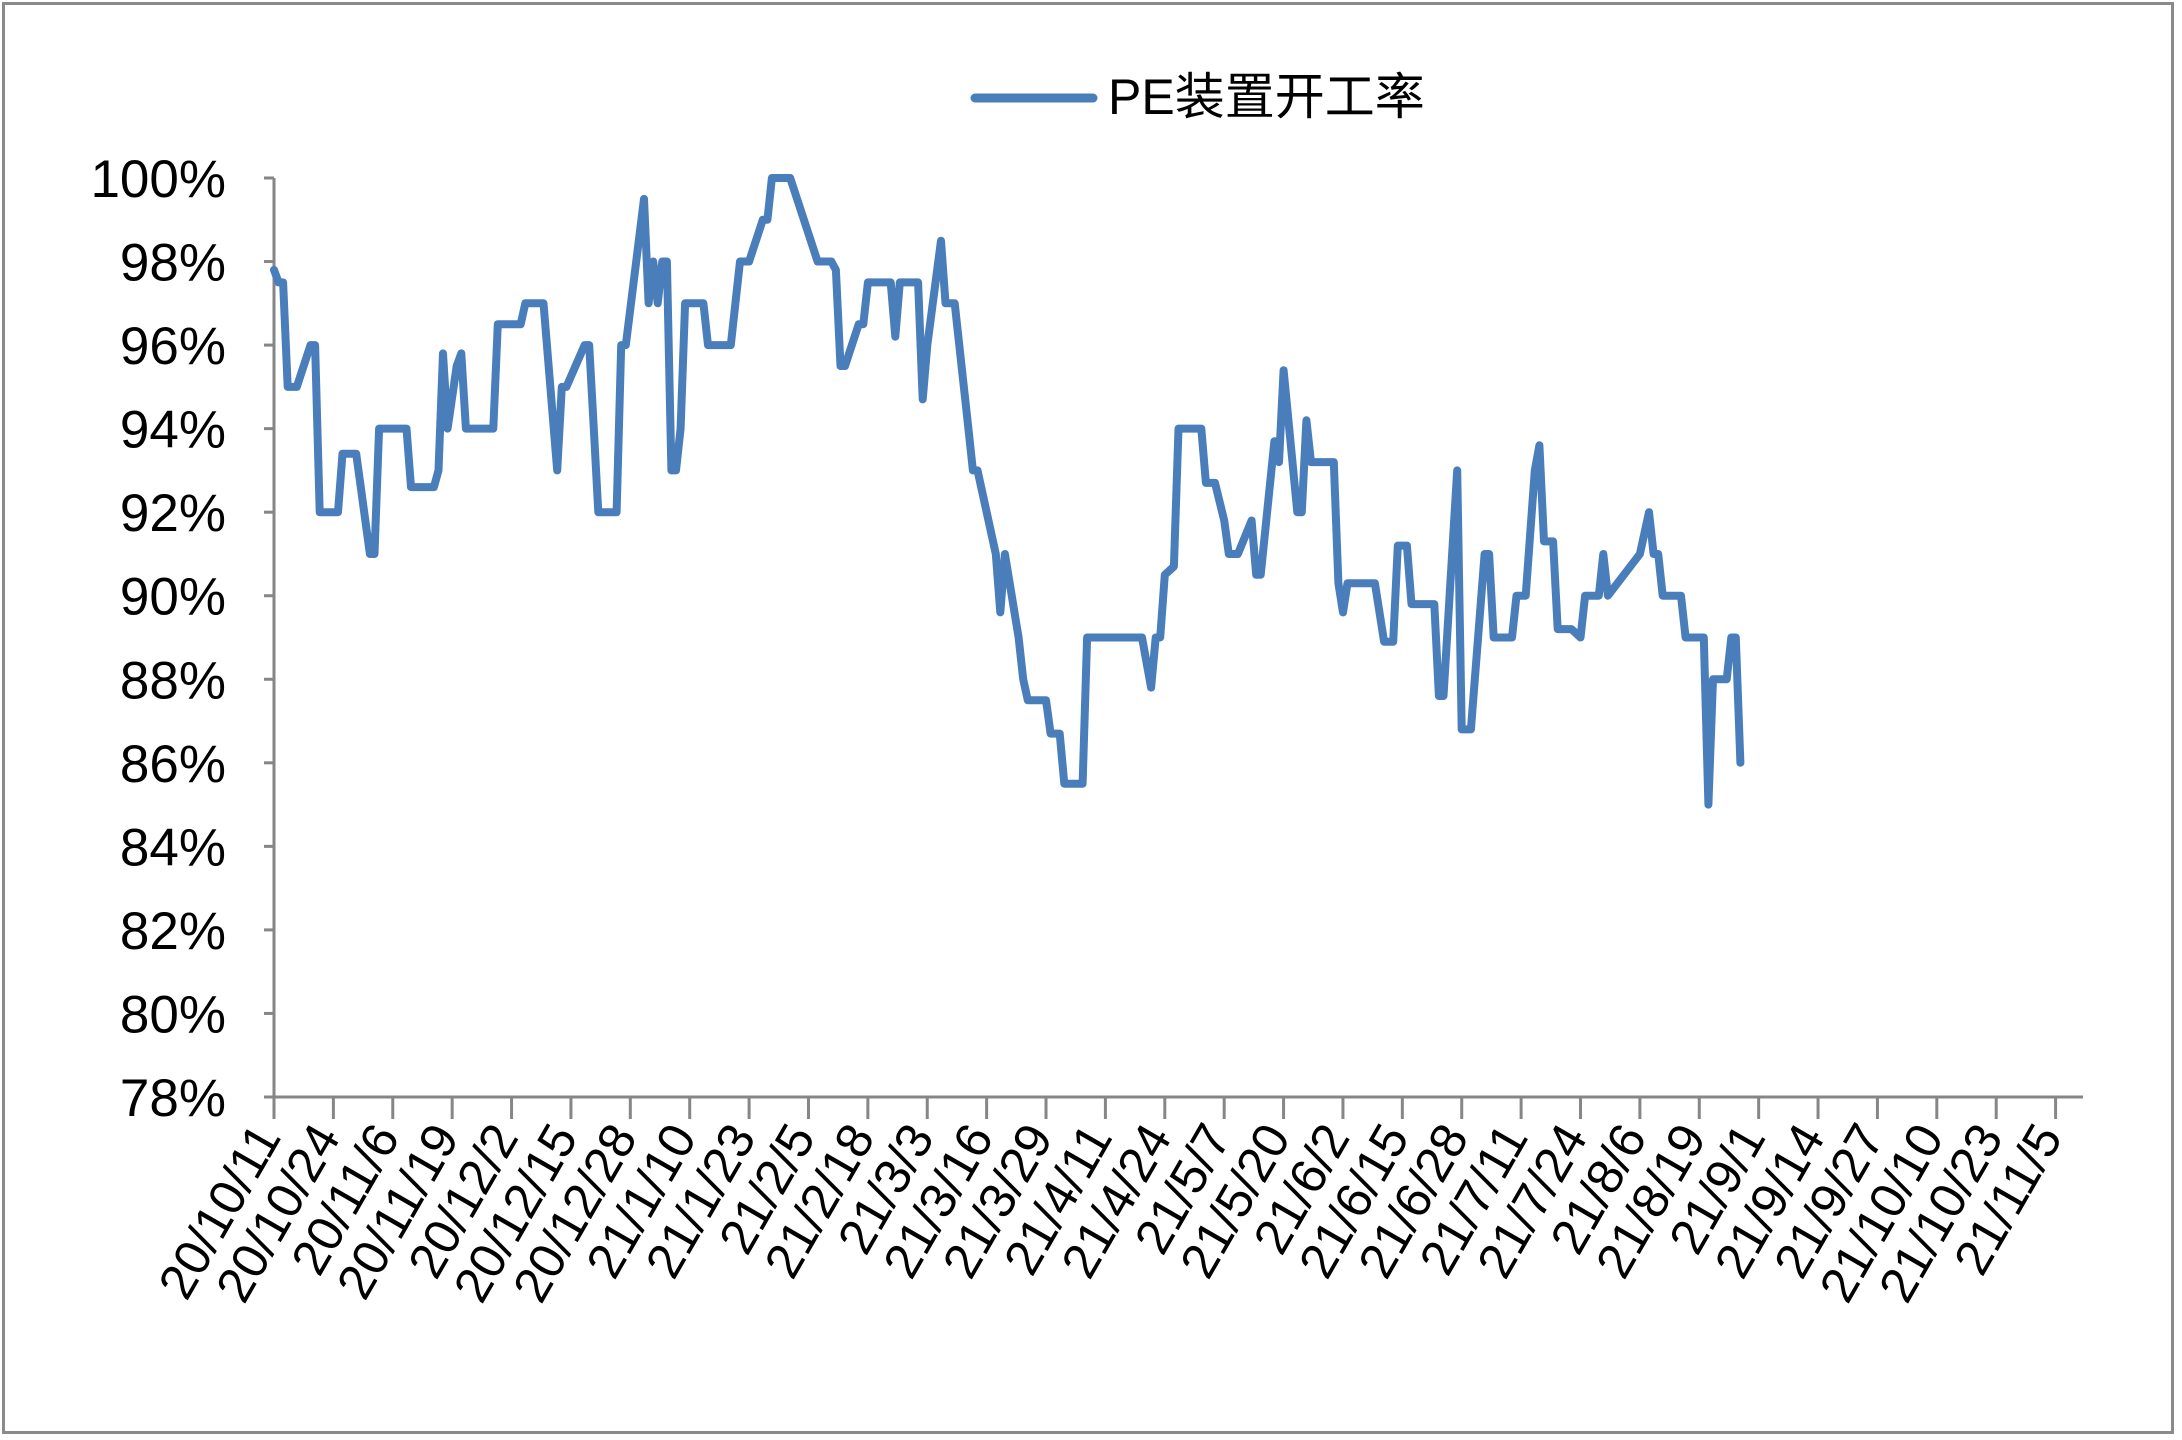  Describe the element at coordinates (173, 931) in the screenshot. I see `y-tick-label: 82%` at that location.